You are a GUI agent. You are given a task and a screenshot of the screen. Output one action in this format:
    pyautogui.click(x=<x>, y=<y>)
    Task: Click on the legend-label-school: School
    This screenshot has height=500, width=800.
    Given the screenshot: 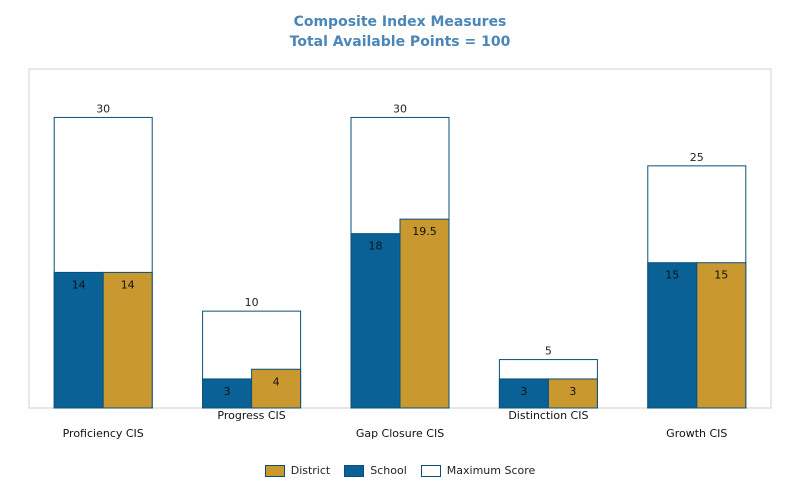 What is the action you would take?
    pyautogui.click(x=388, y=470)
    